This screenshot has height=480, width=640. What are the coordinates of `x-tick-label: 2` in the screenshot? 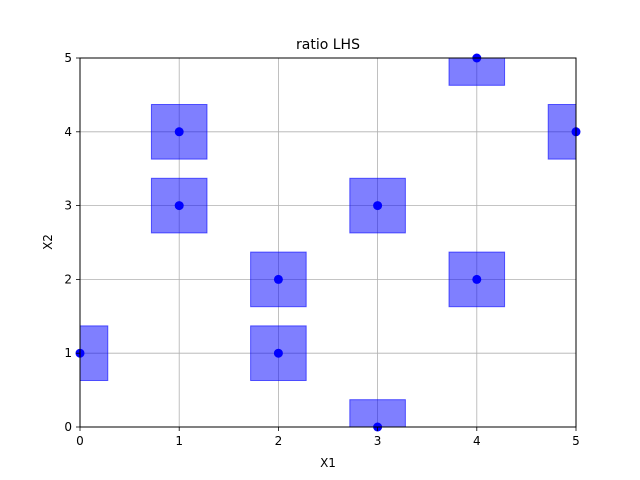 It's located at (279, 441).